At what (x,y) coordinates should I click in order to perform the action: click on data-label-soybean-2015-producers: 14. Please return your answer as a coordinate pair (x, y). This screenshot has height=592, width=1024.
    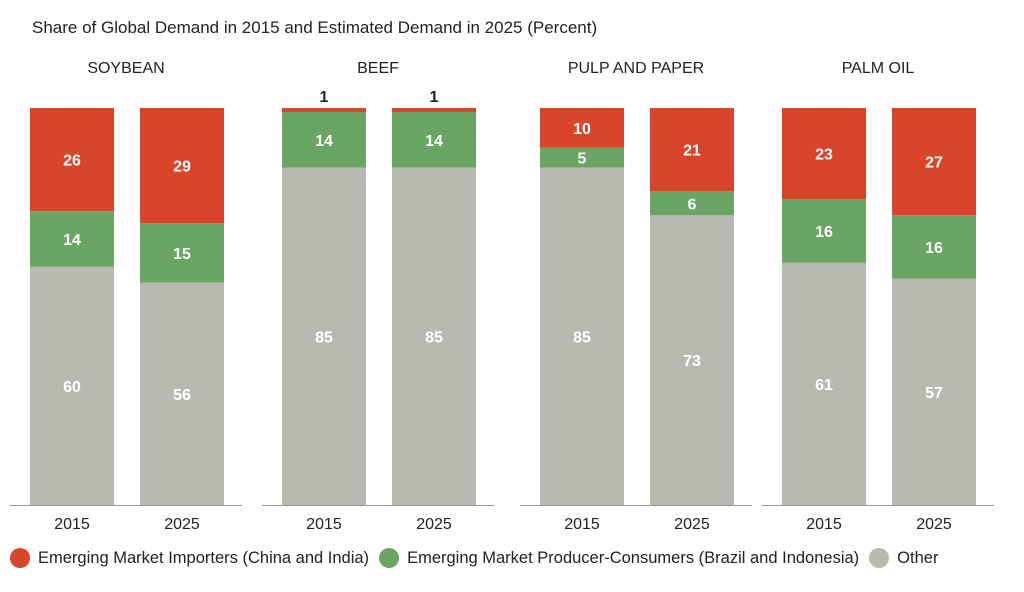
    Looking at the image, I should click on (72, 240).